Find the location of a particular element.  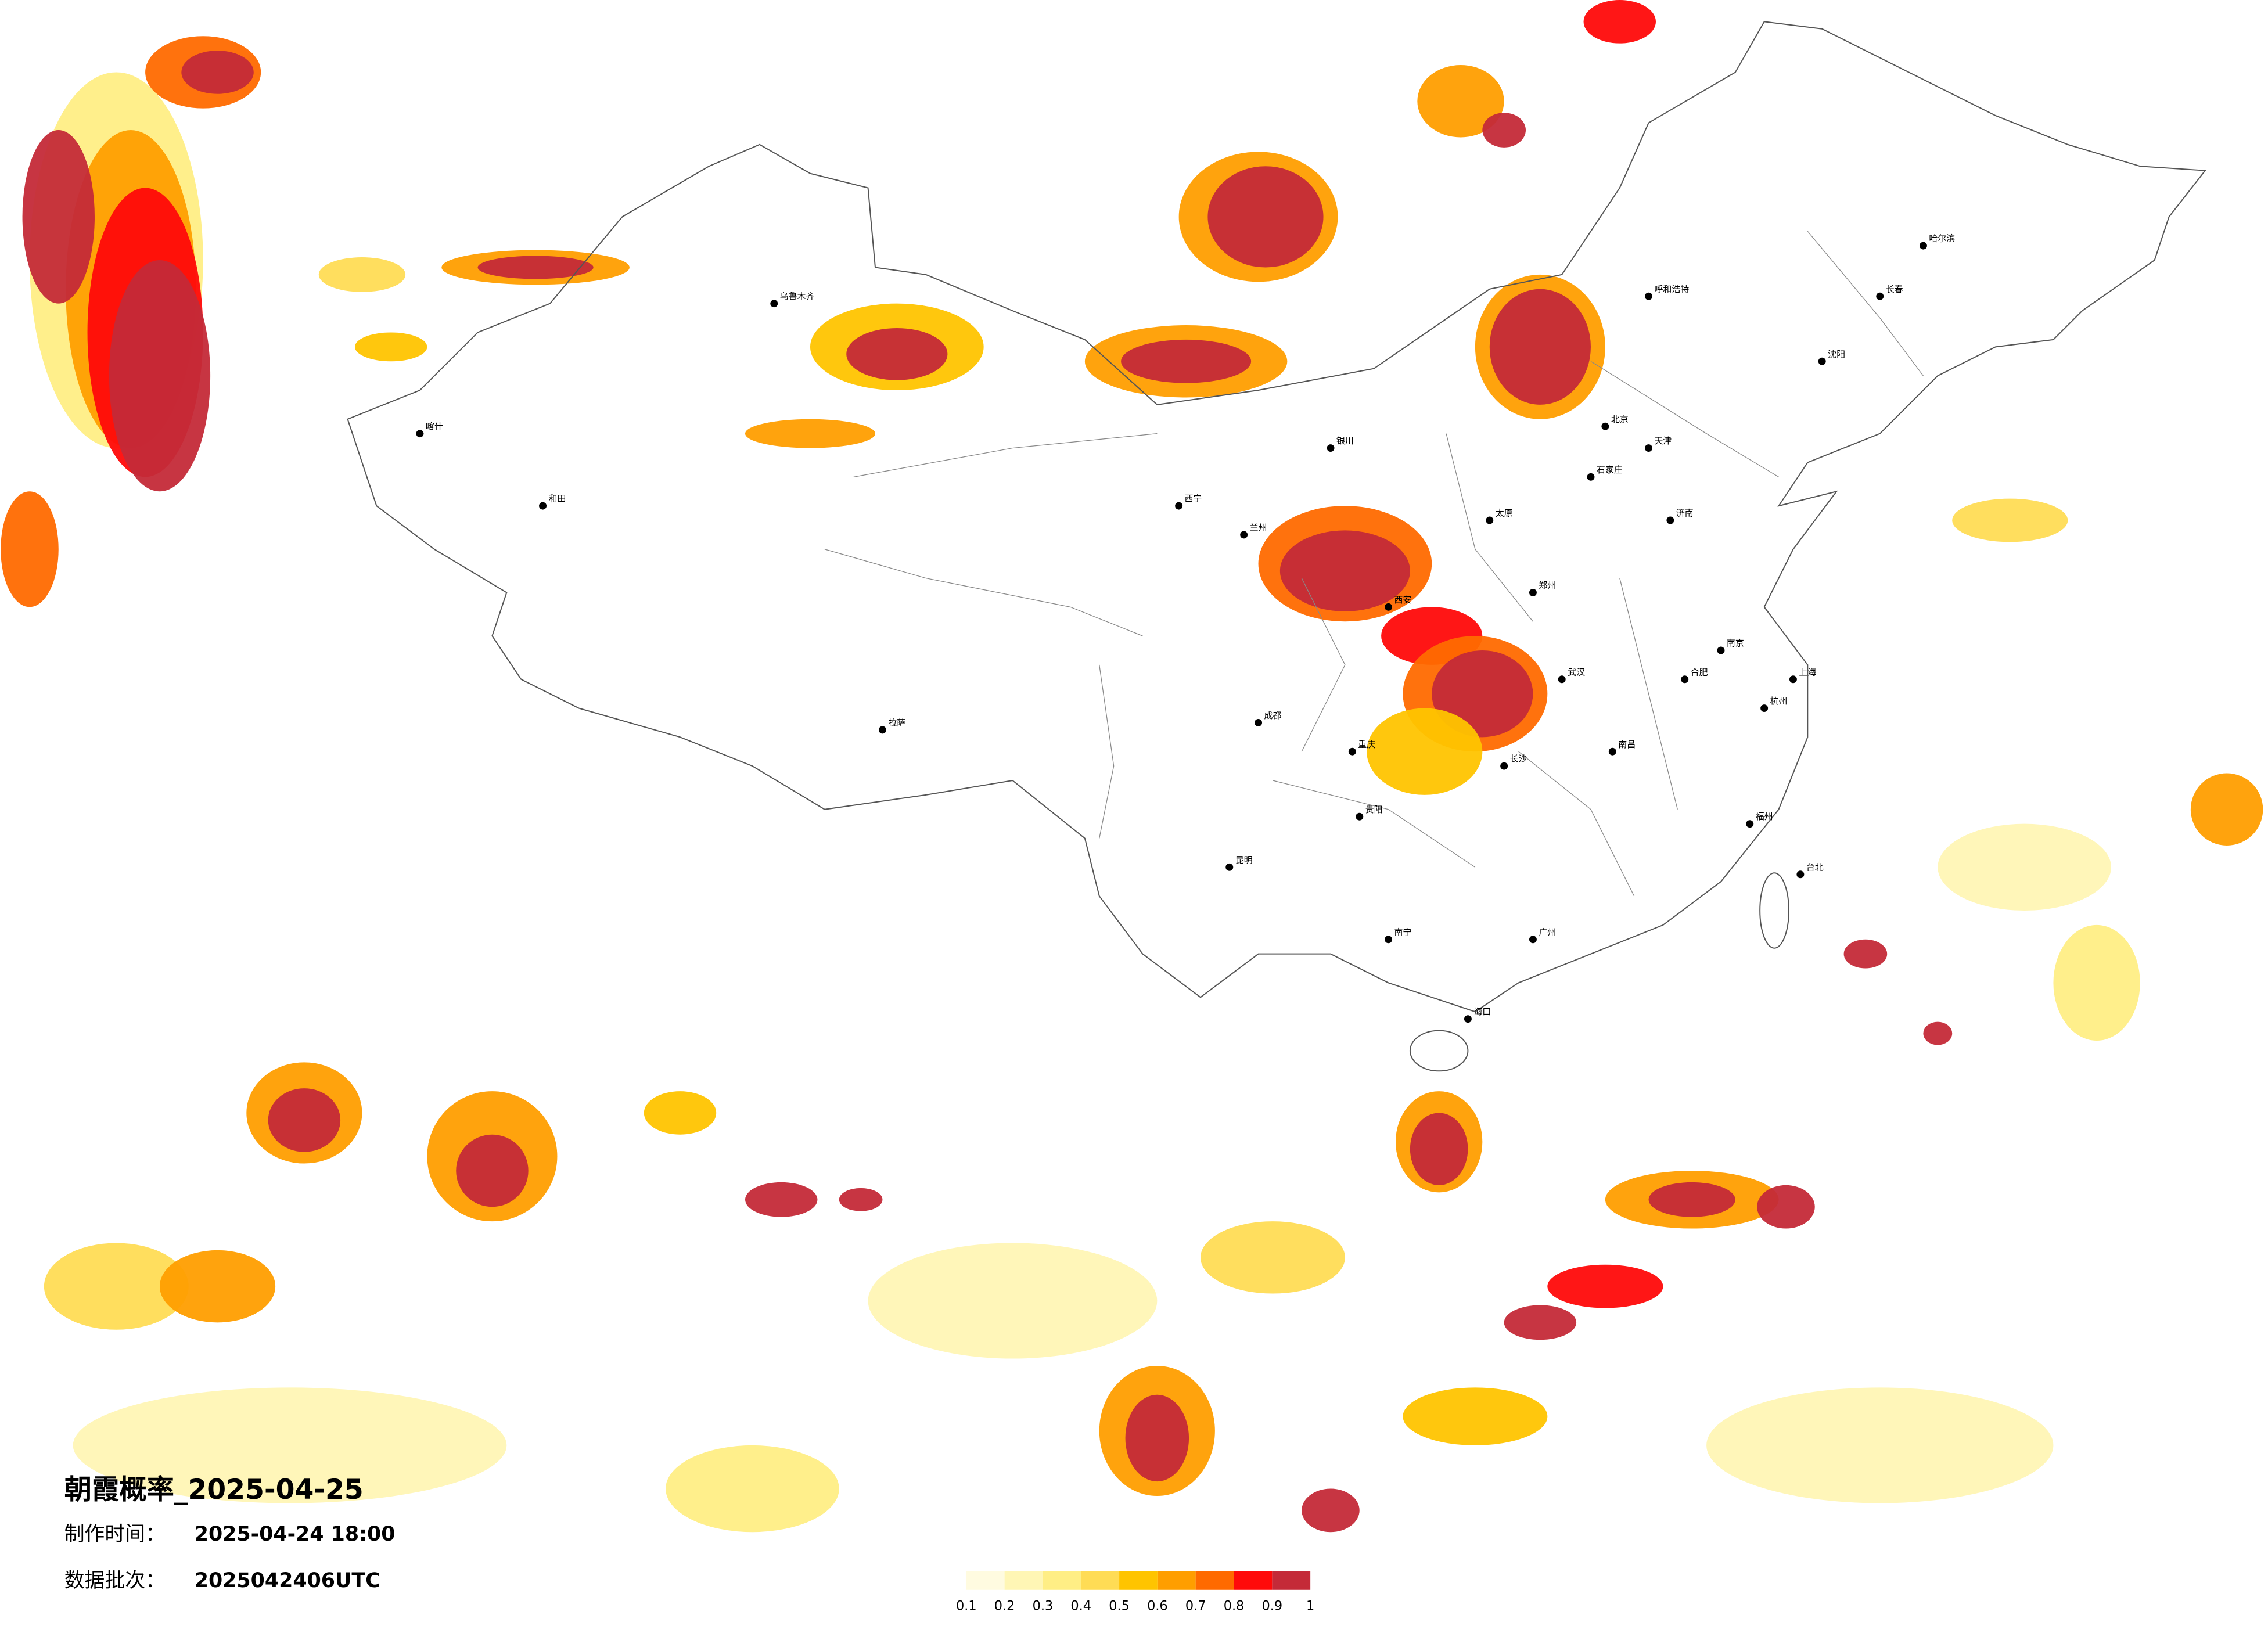

city-label: 银川 is located at coordinates (1345, 441).